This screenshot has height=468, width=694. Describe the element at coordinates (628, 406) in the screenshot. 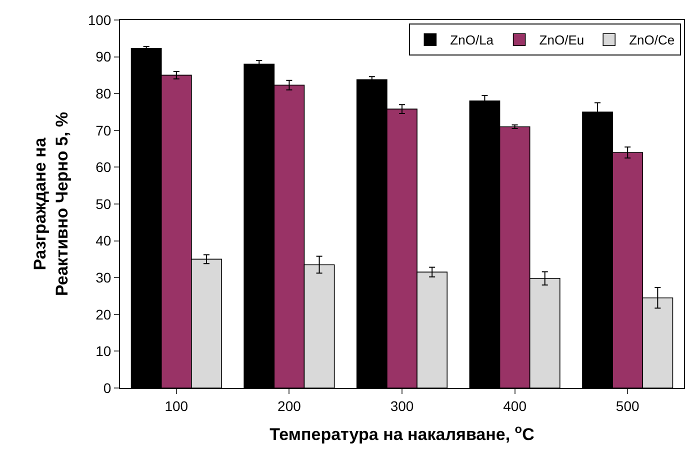

I see `x-tick-label: 500` at that location.